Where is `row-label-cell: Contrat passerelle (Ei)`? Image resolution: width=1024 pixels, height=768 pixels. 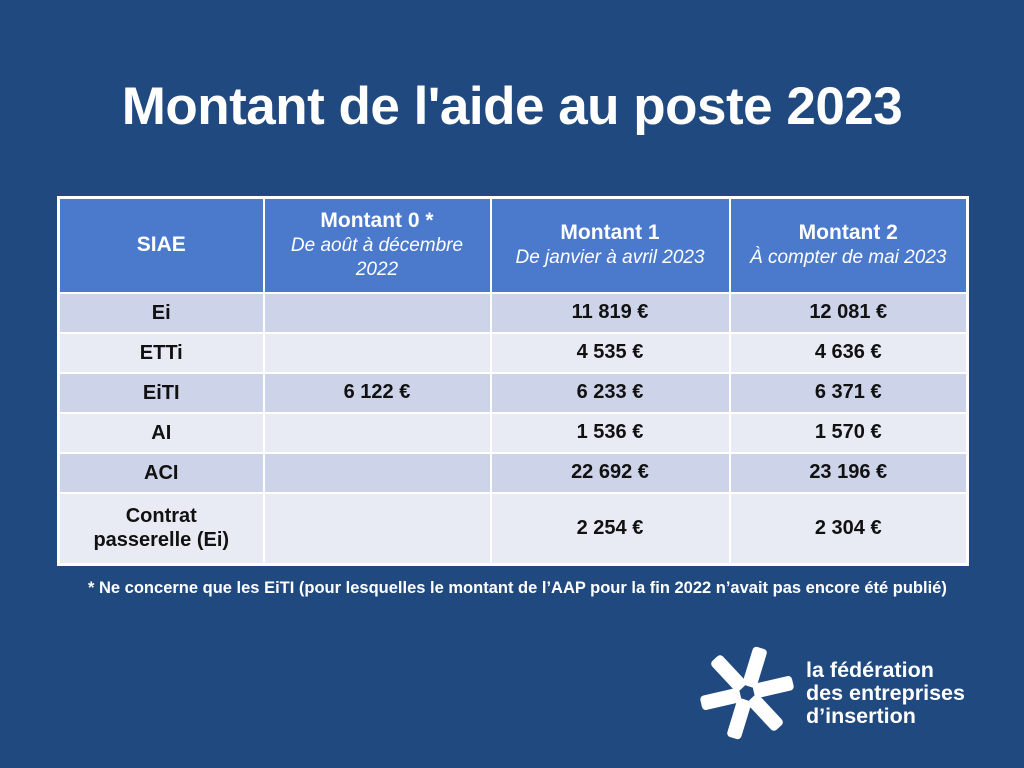 row-label-cell: Contrat passerelle (Ei) is located at coordinates (161, 528).